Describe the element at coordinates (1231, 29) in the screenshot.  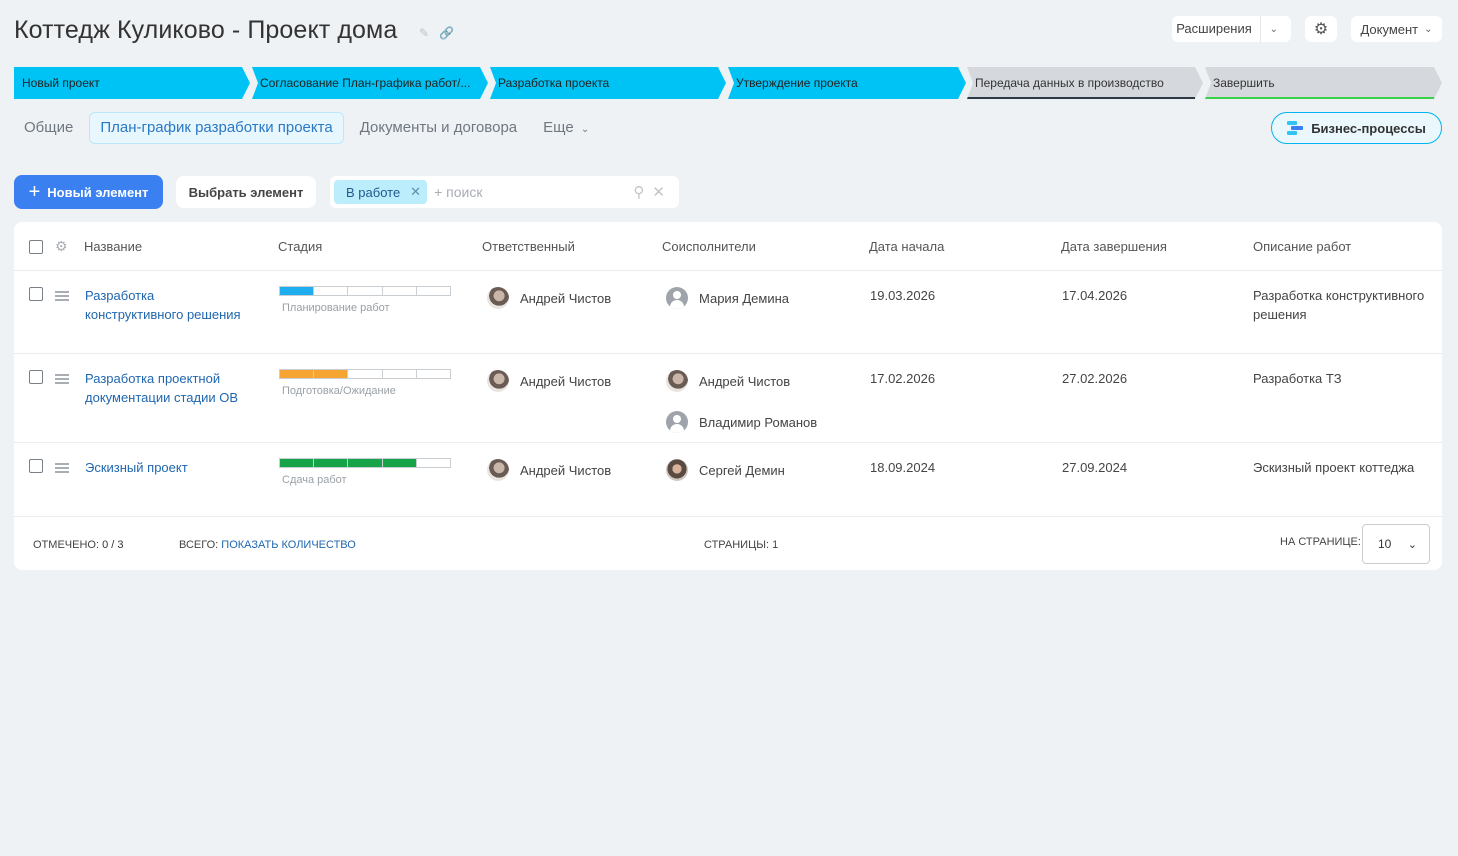
I see `extensions-button: Расширения ⌄` at that location.